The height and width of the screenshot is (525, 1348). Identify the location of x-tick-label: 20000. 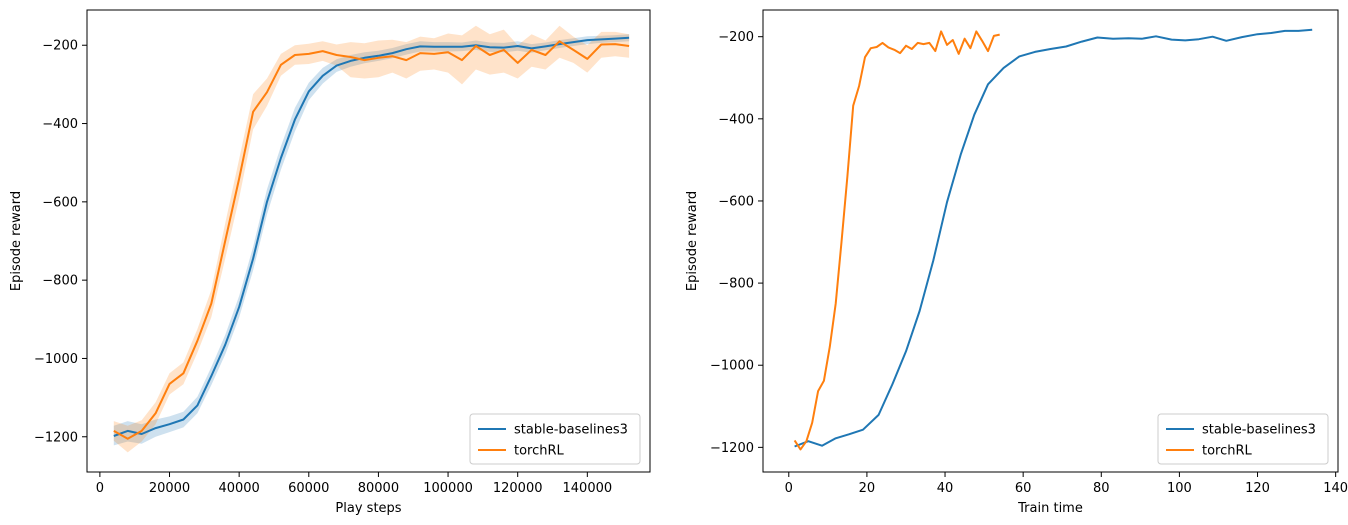
(169, 488).